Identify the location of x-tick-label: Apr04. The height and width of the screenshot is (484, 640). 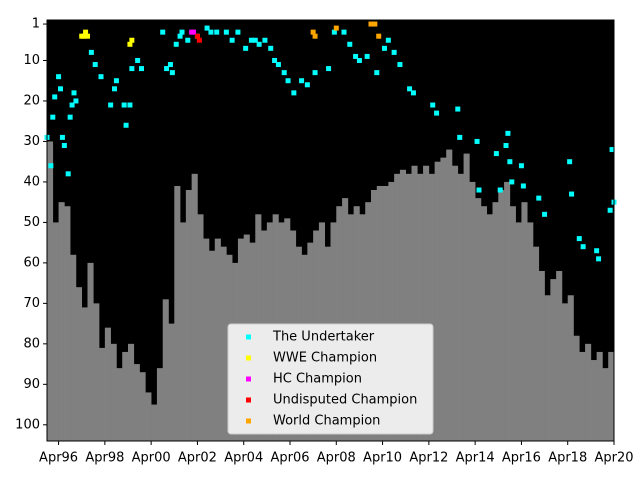
(243, 458).